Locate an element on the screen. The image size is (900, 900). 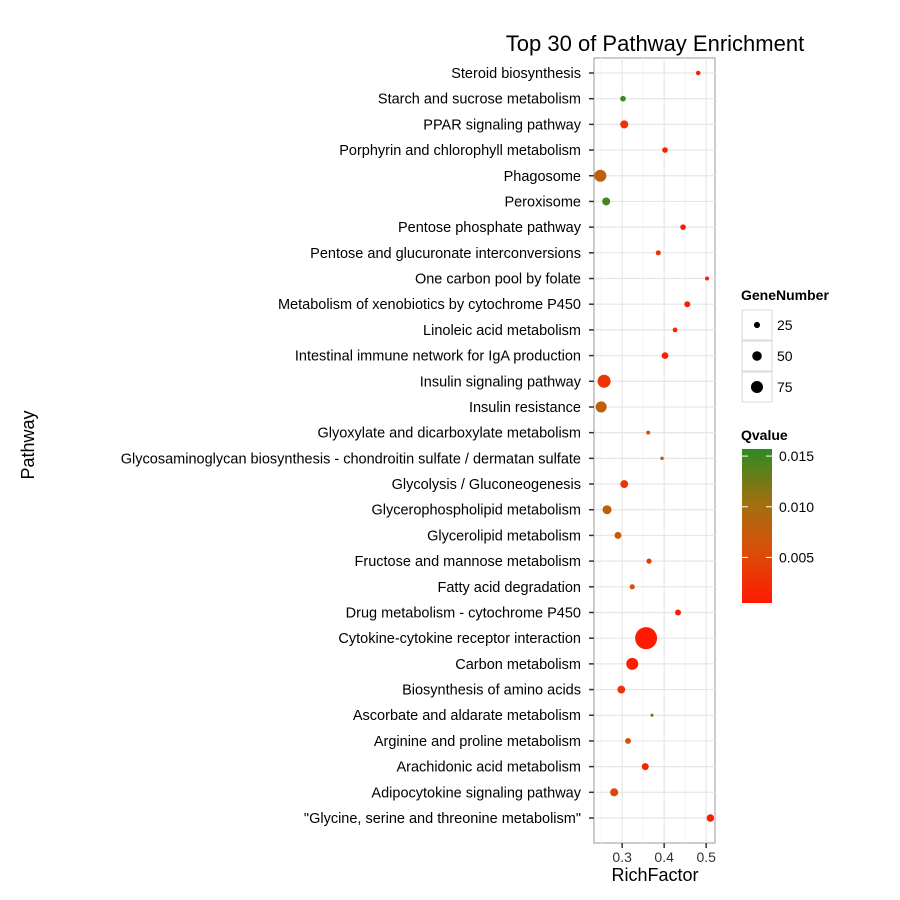
horizontal-gridlines is located at coordinates (654, 445).